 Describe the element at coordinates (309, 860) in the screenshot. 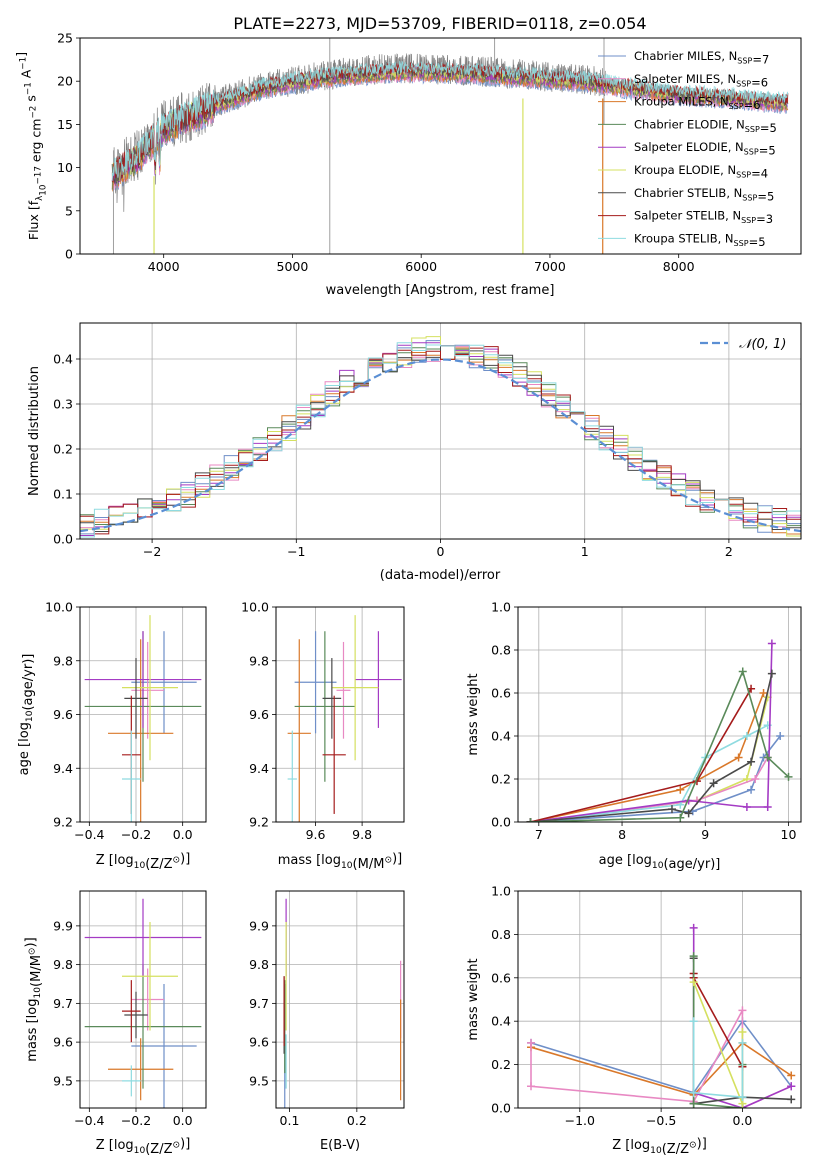

I see `label-part: mass [log` at that location.